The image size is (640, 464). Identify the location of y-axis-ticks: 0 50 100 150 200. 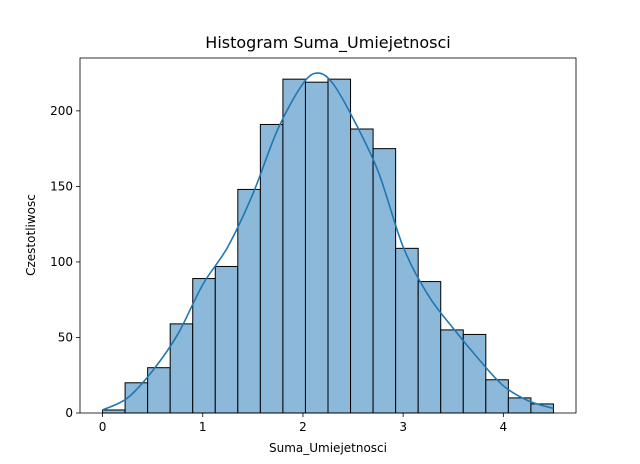
(65, 262).